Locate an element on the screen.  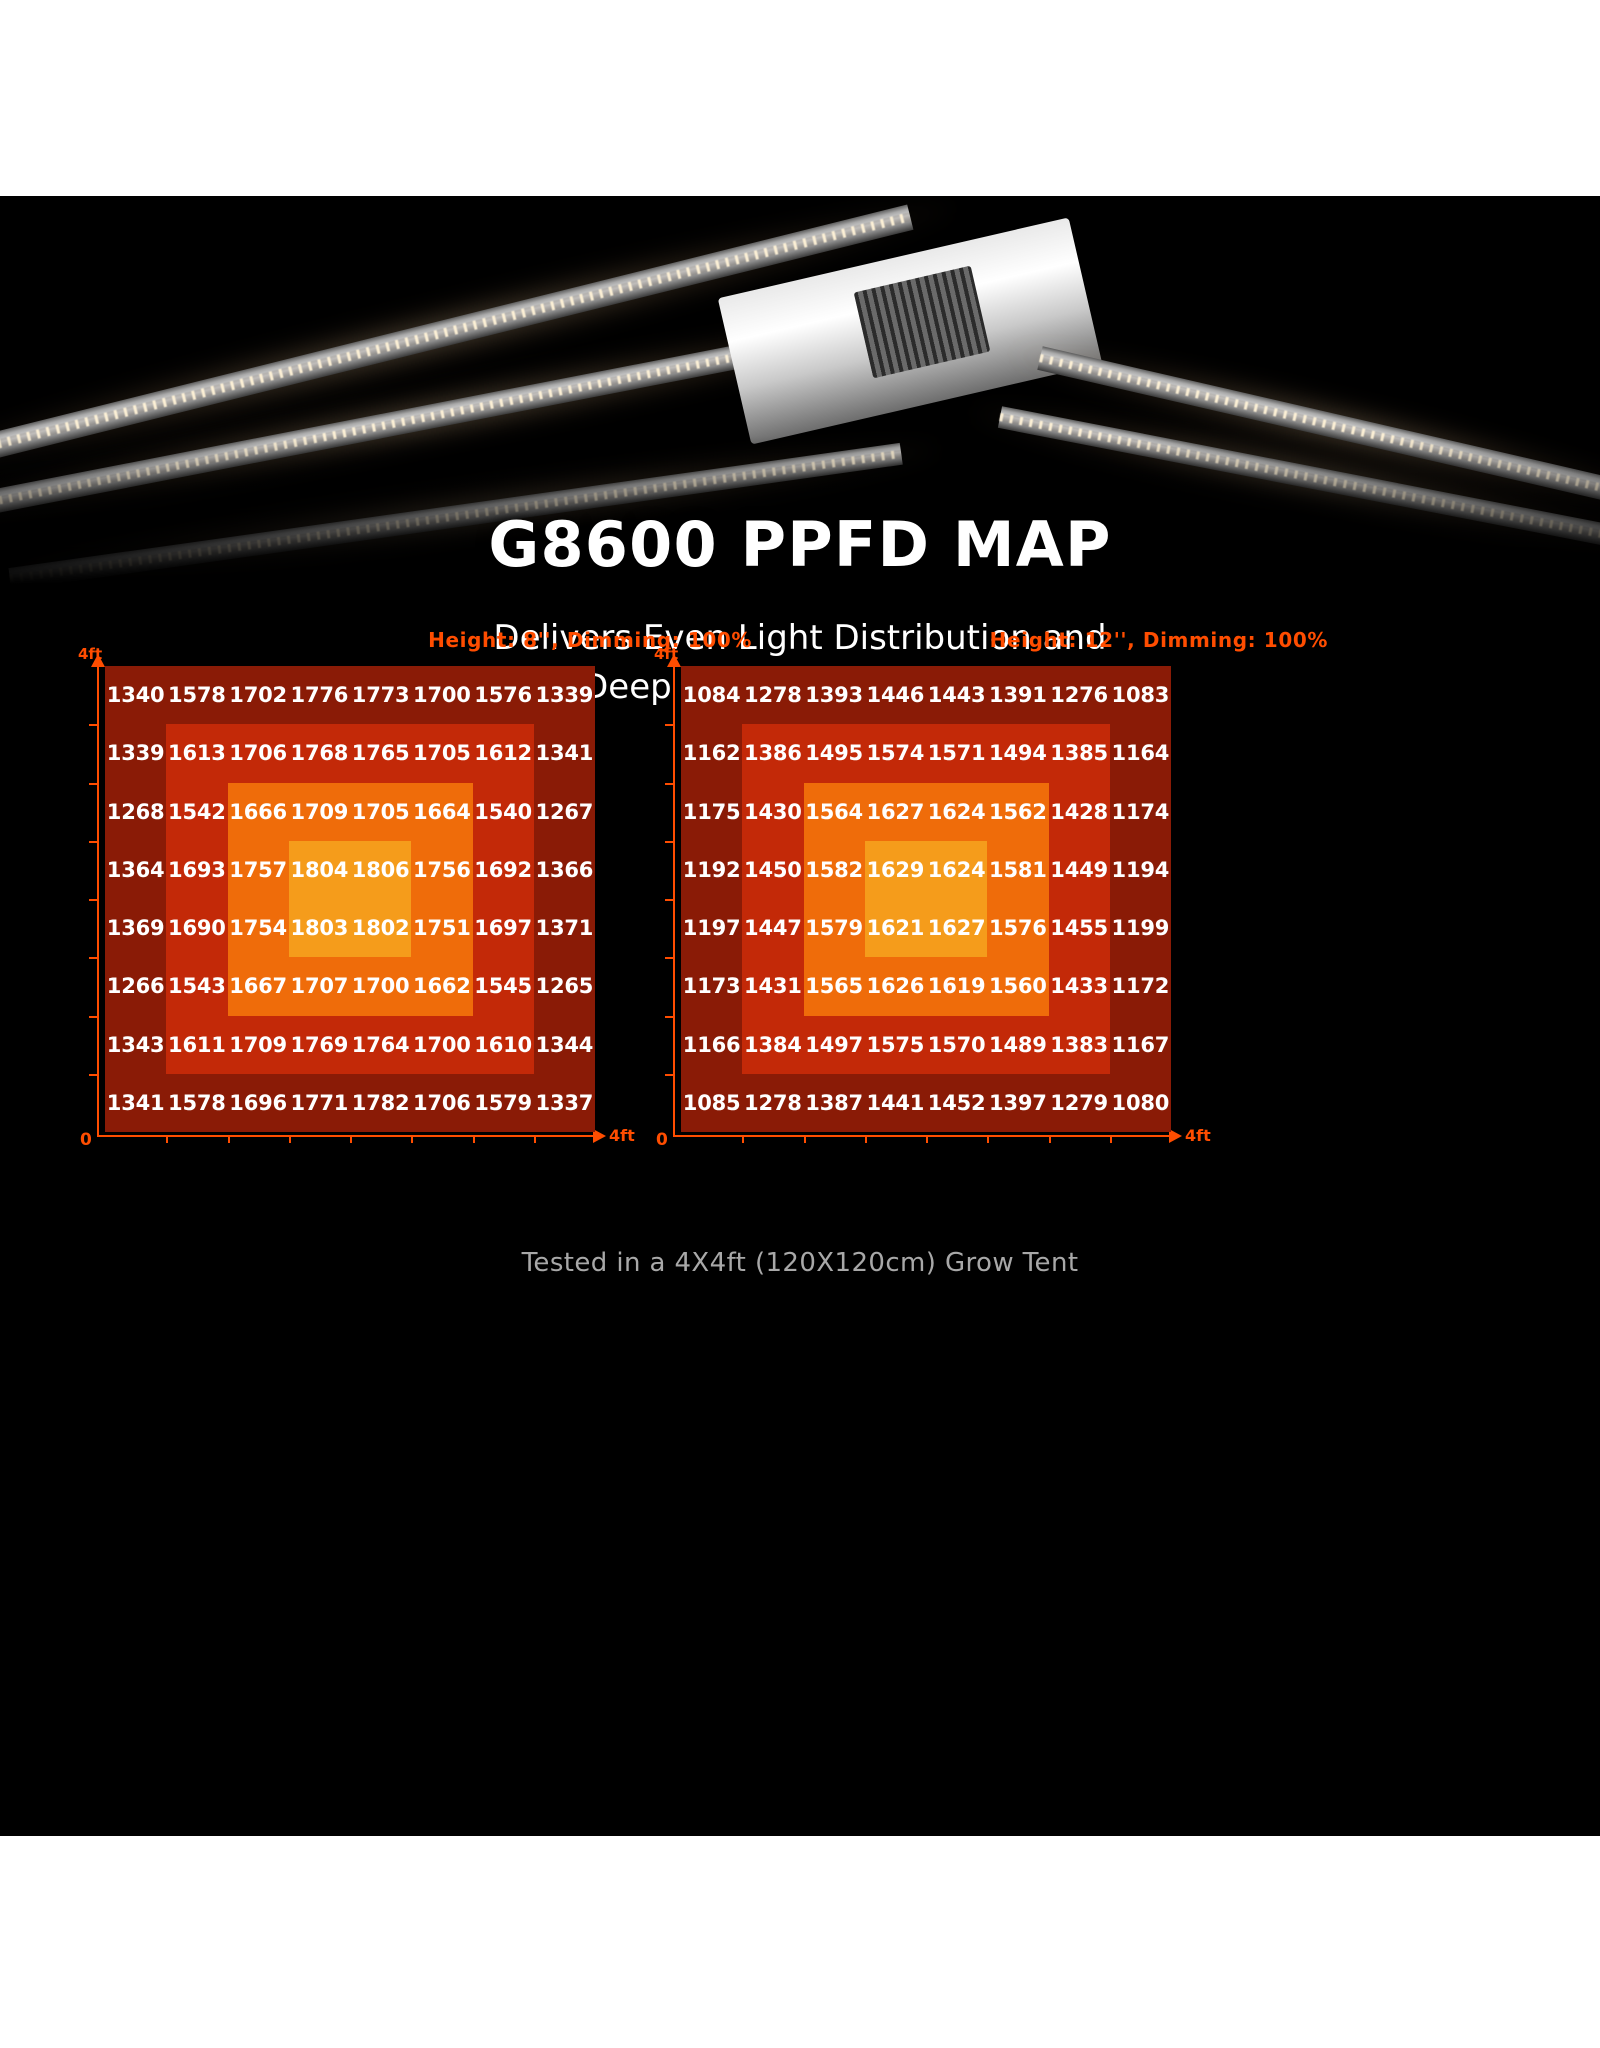
ppfd-cell: 1612 is located at coordinates (503, 753).